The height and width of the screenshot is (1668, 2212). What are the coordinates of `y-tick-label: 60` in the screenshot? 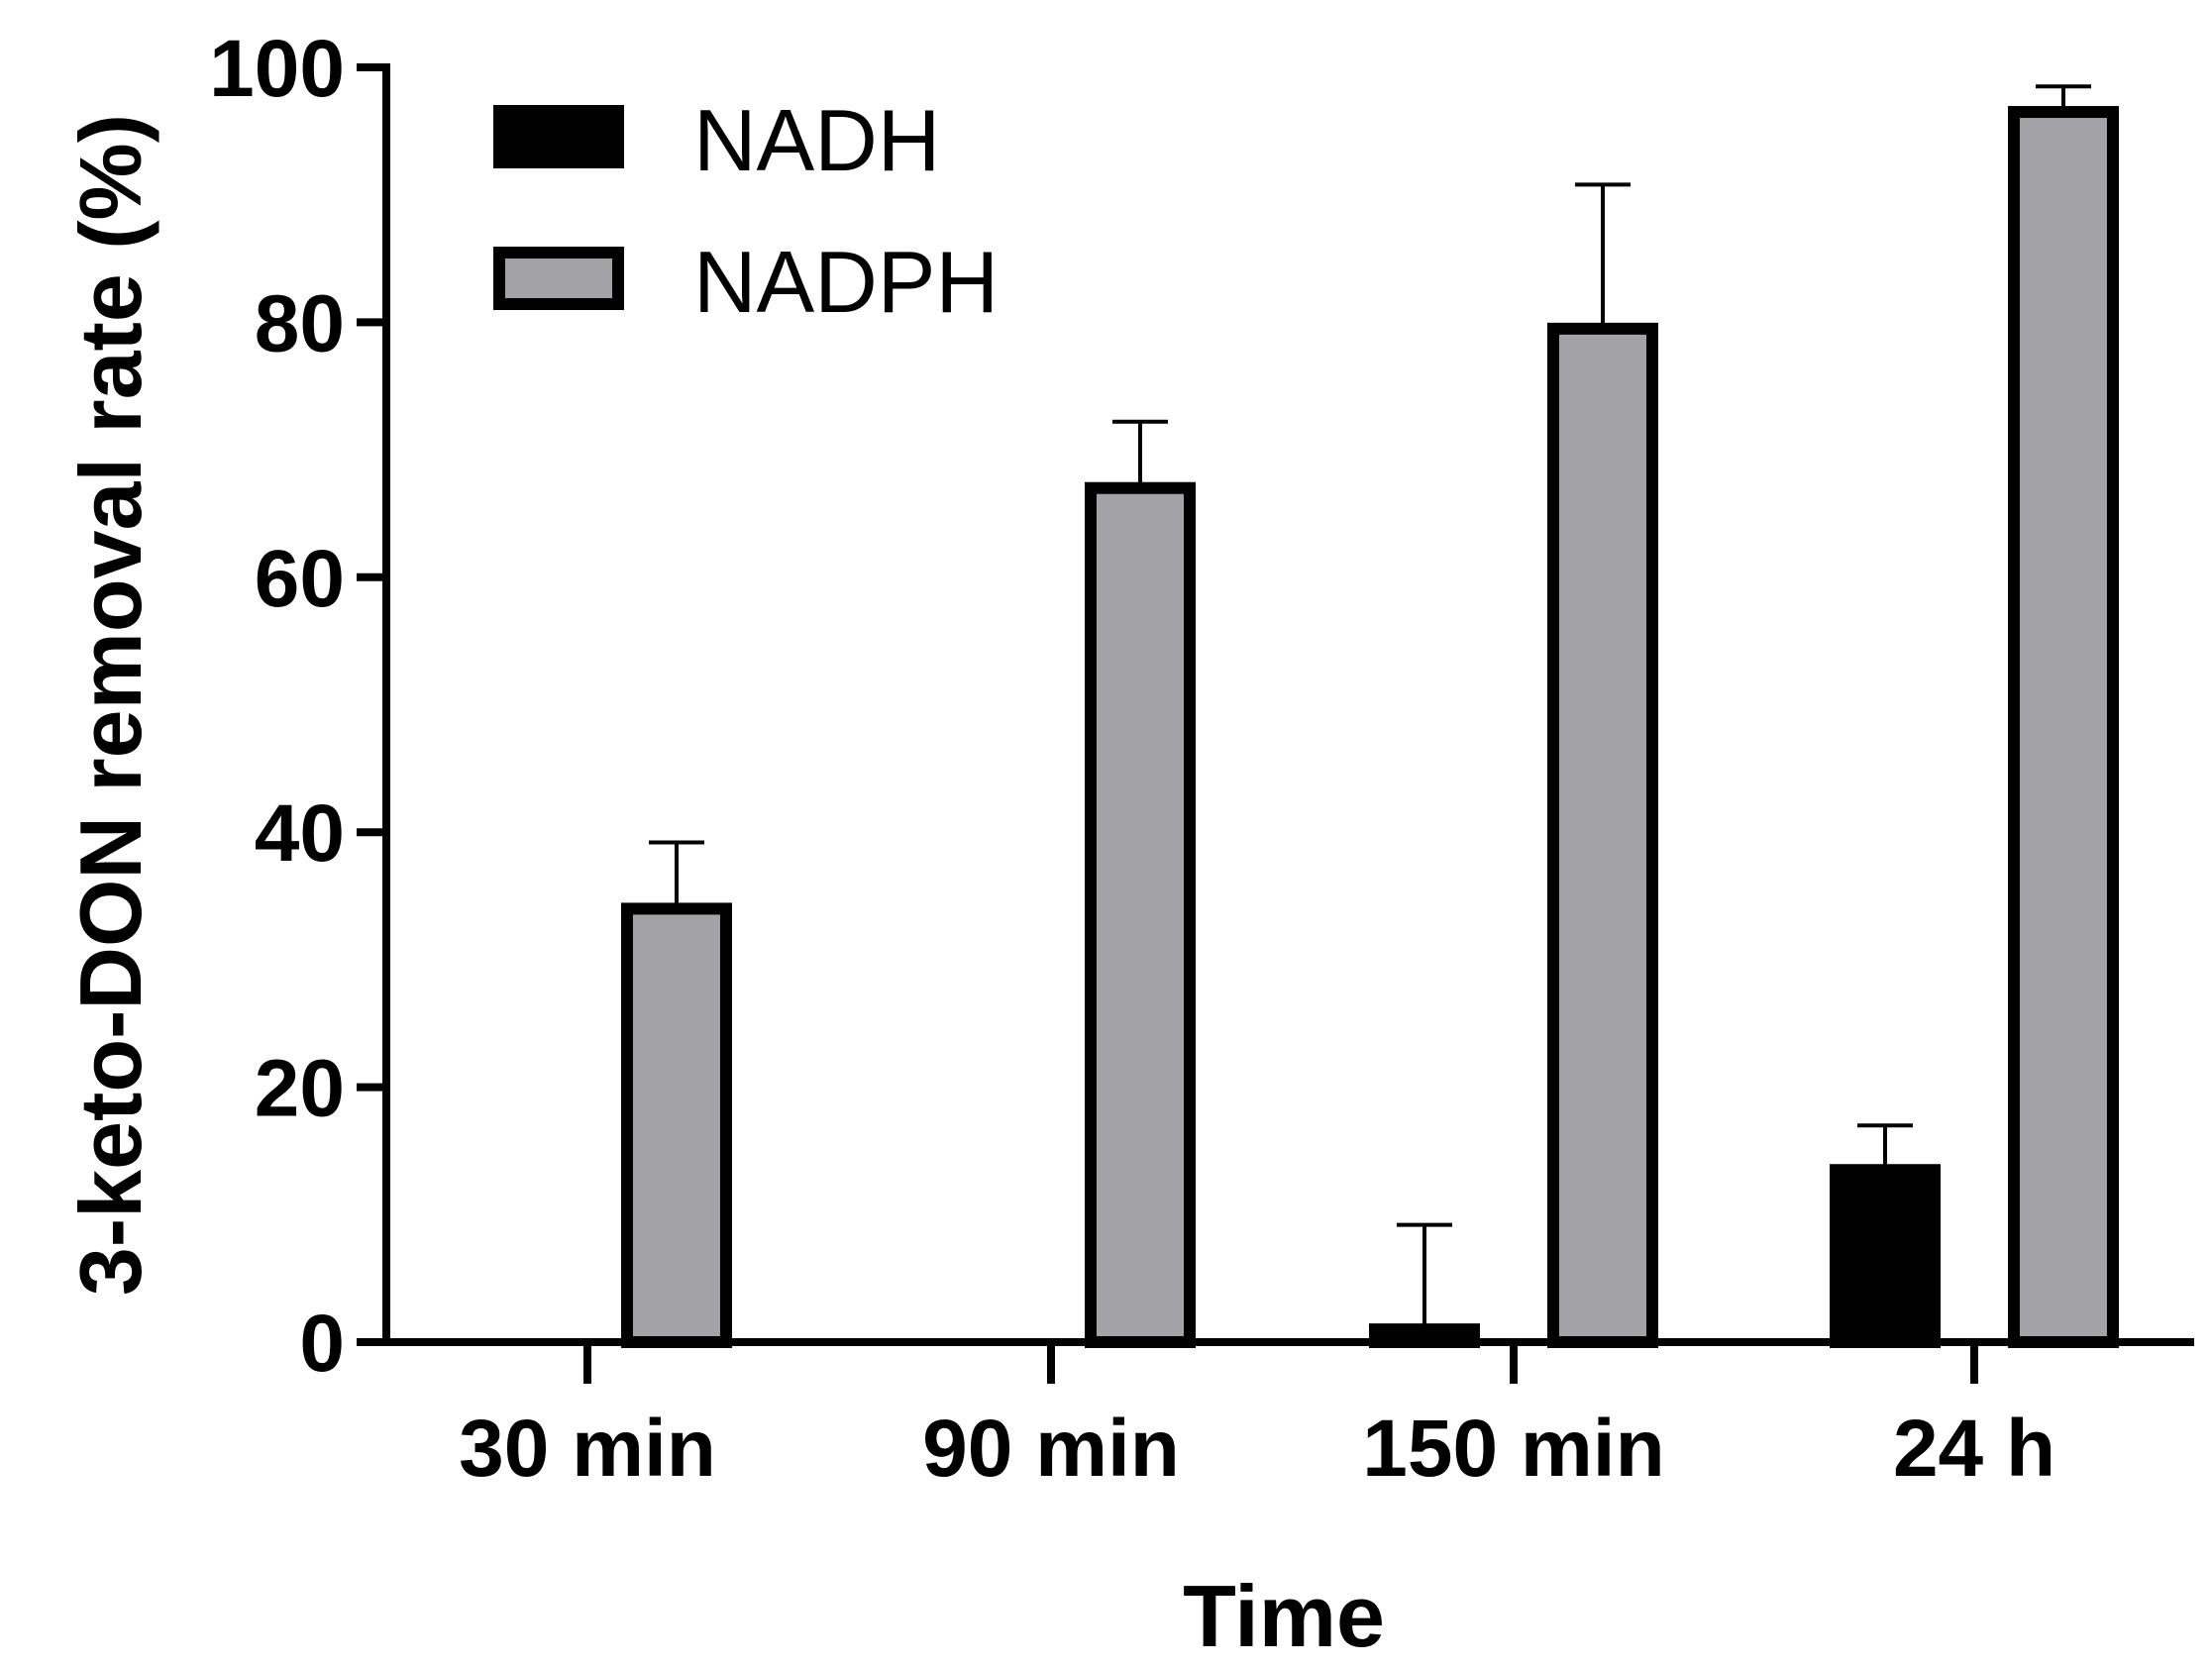 It's located at (300, 579).